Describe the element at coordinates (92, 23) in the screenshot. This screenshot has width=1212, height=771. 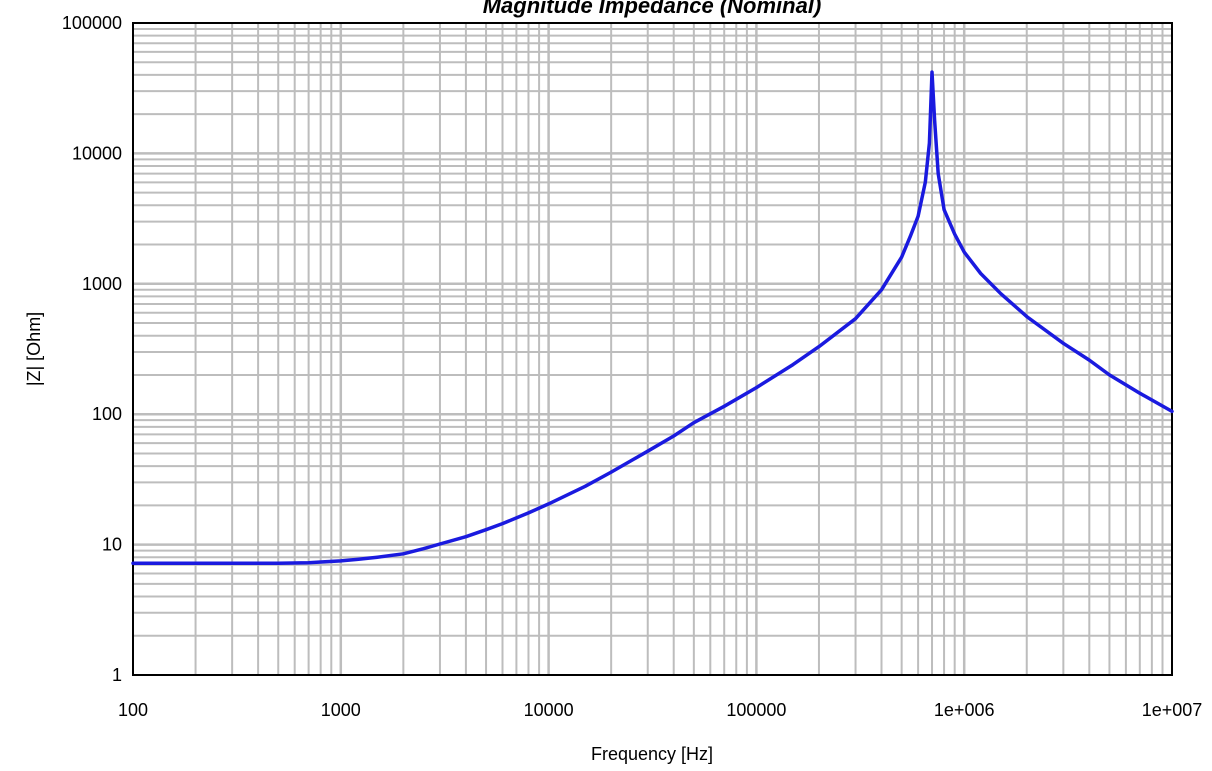
I see `y-tick-label: 100000` at that location.